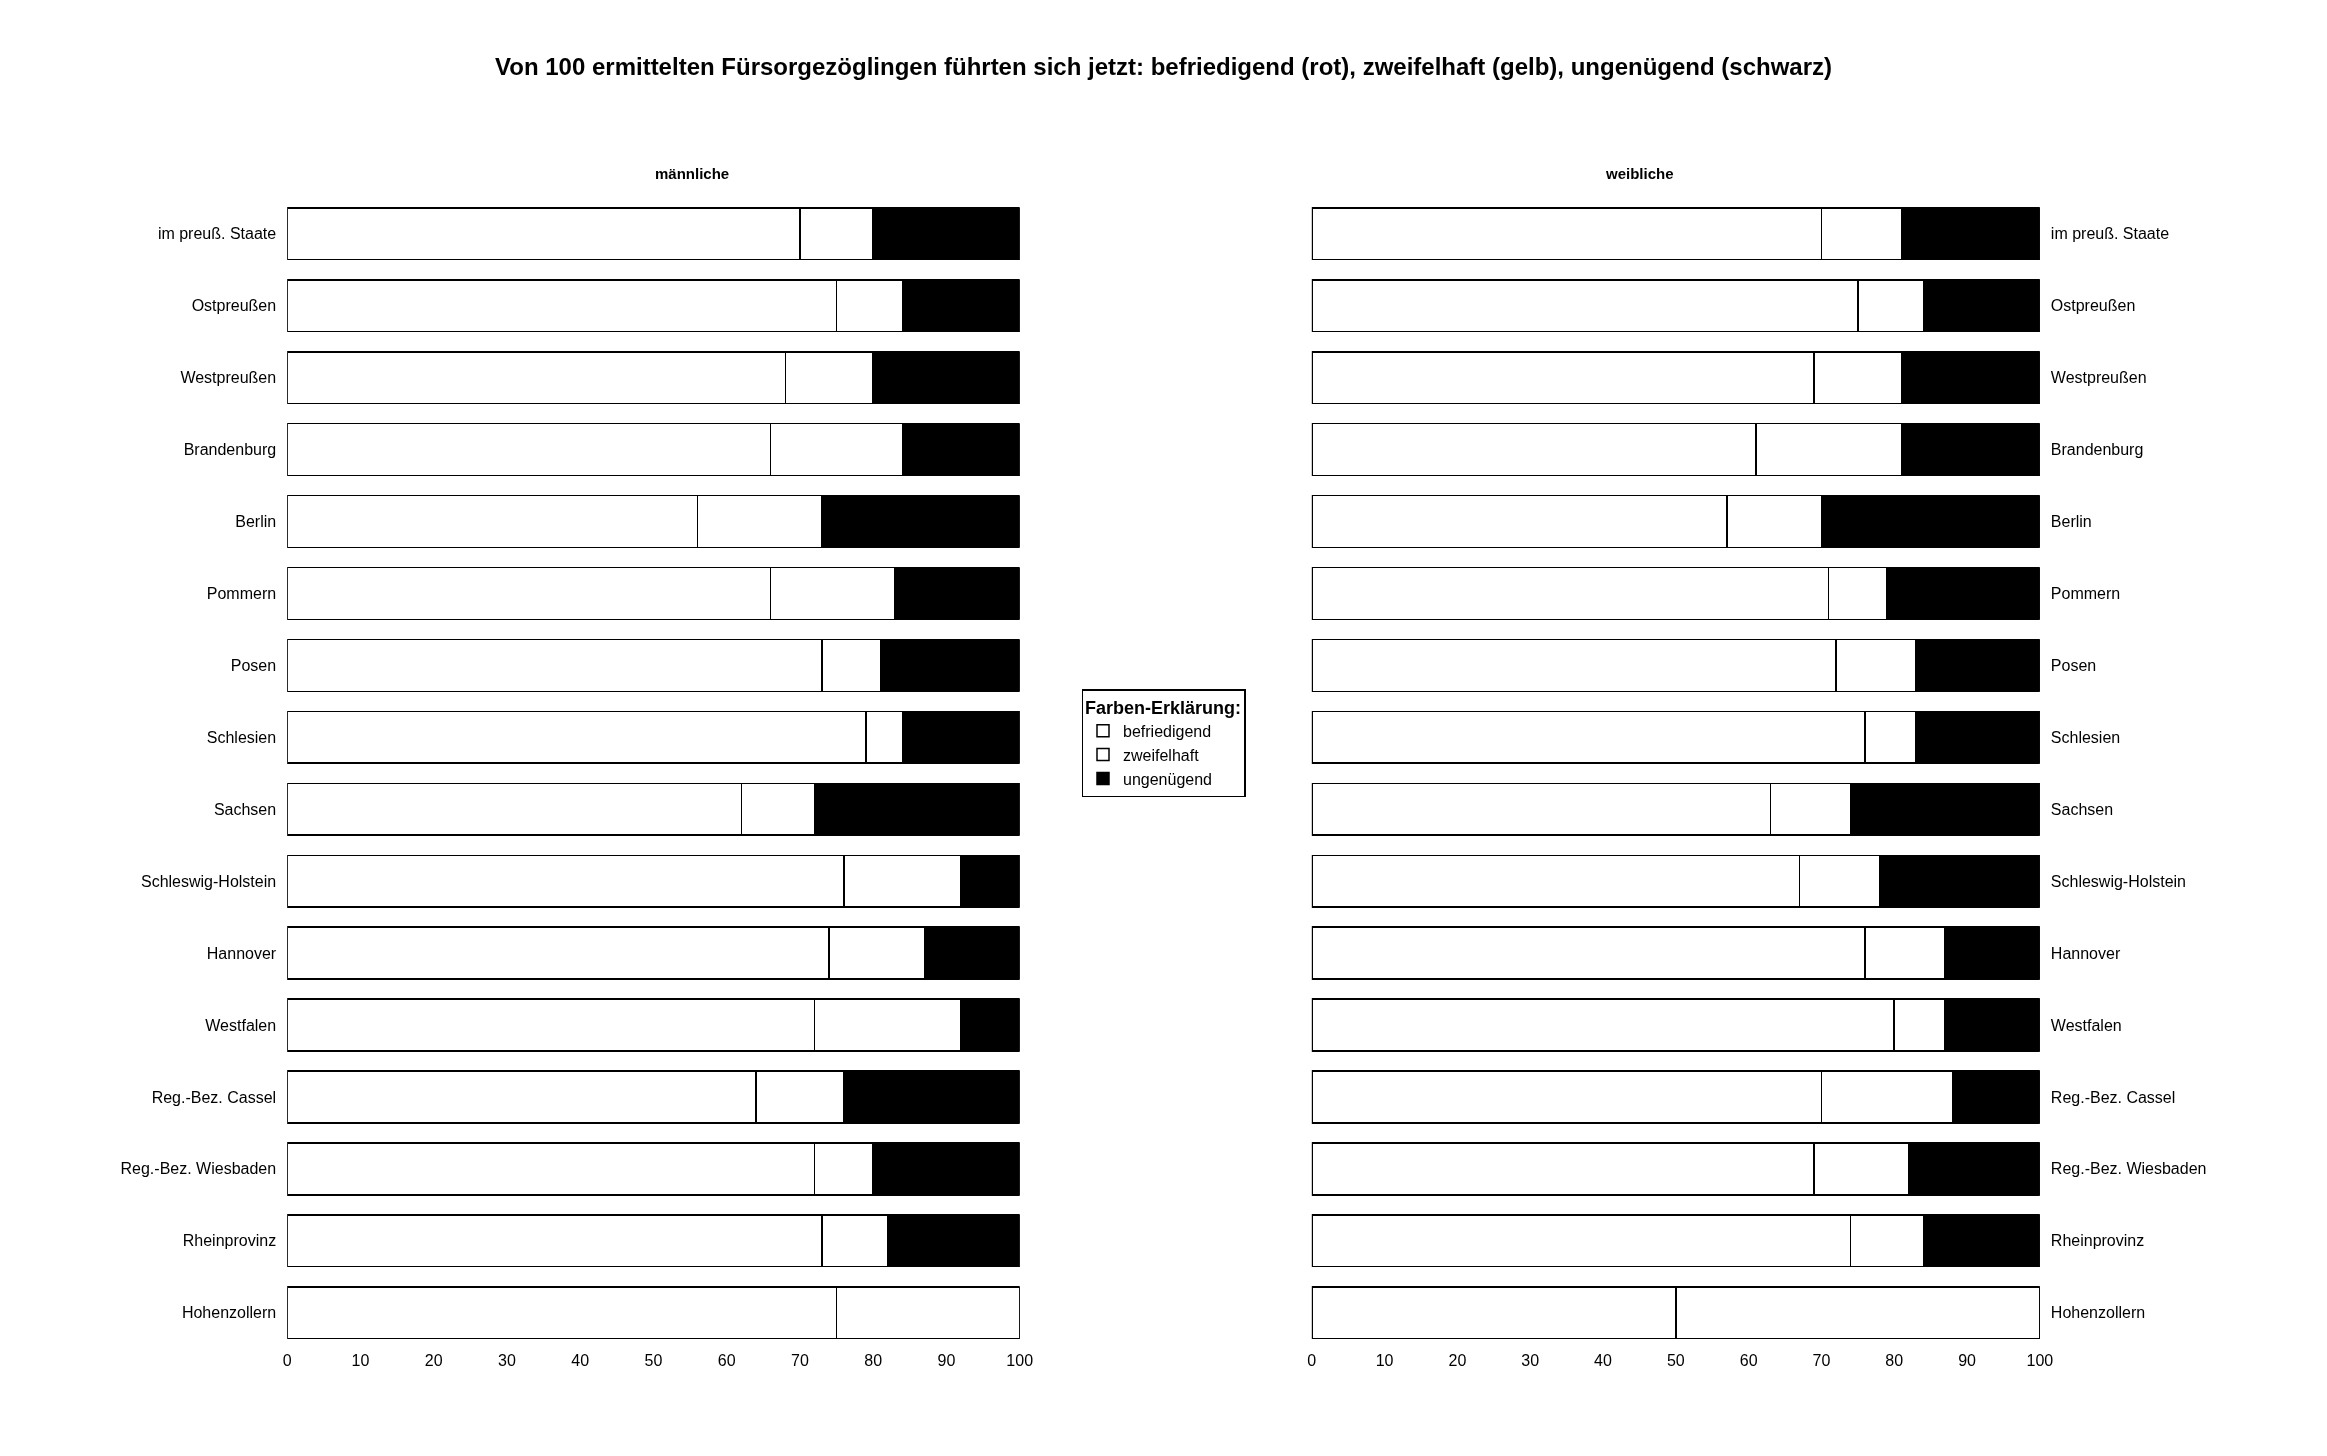 This screenshot has width=2327, height=1456. Describe the element at coordinates (1639, 173) in the screenshot. I see `chart-subtitle: weibliche` at that location.